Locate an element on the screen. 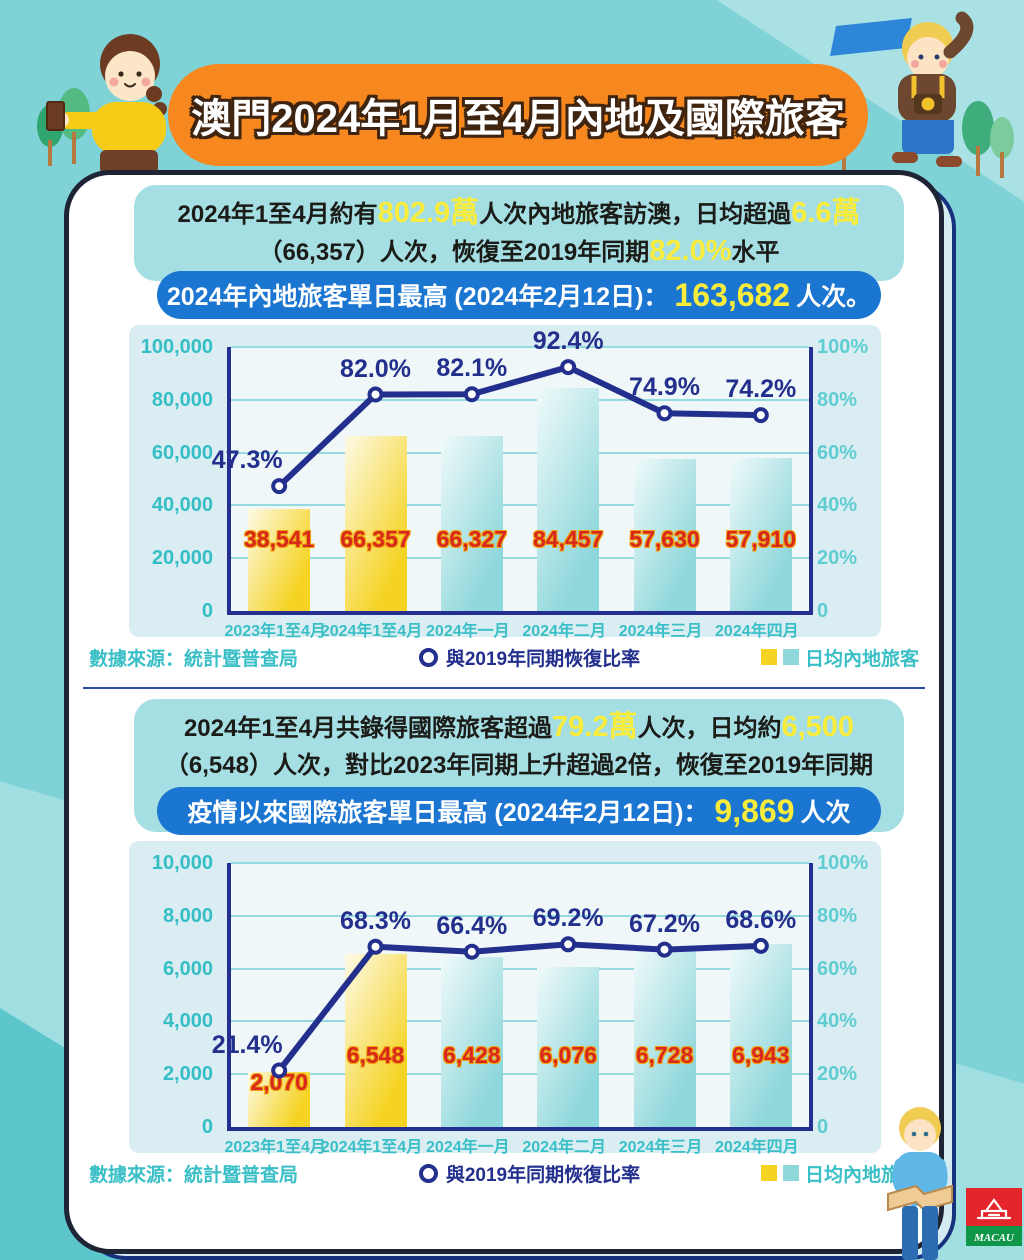 The image size is (1024, 1260). recovery-rate-label: 82.0% is located at coordinates (375, 368).